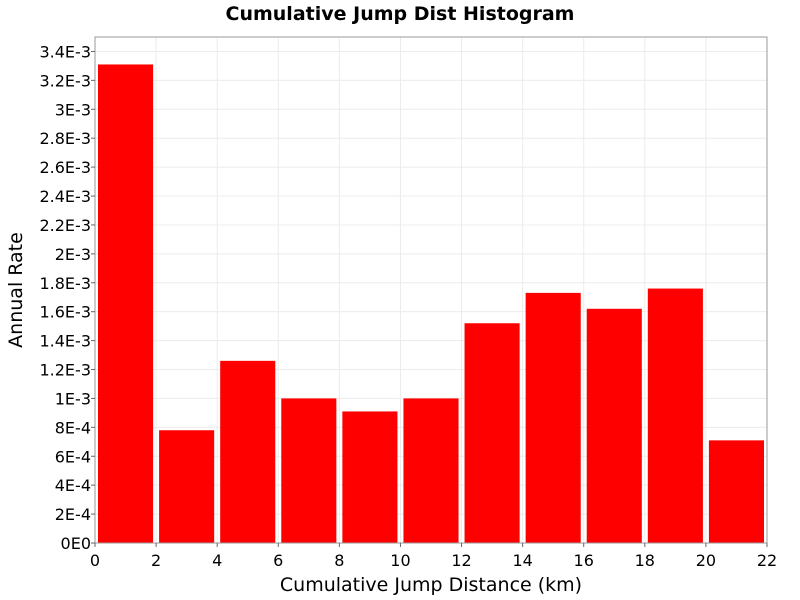  I want to click on y-tick-label: 6E-4, so click(73, 456).